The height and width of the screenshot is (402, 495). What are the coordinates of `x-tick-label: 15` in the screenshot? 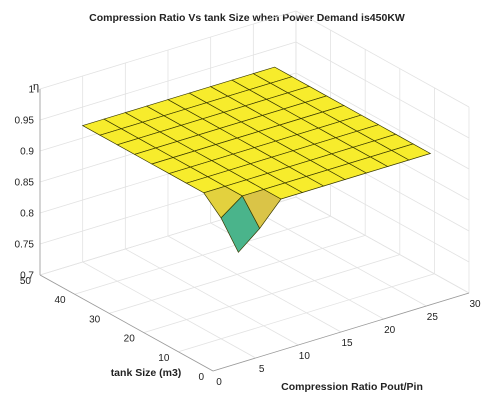 It's located at (347, 343).